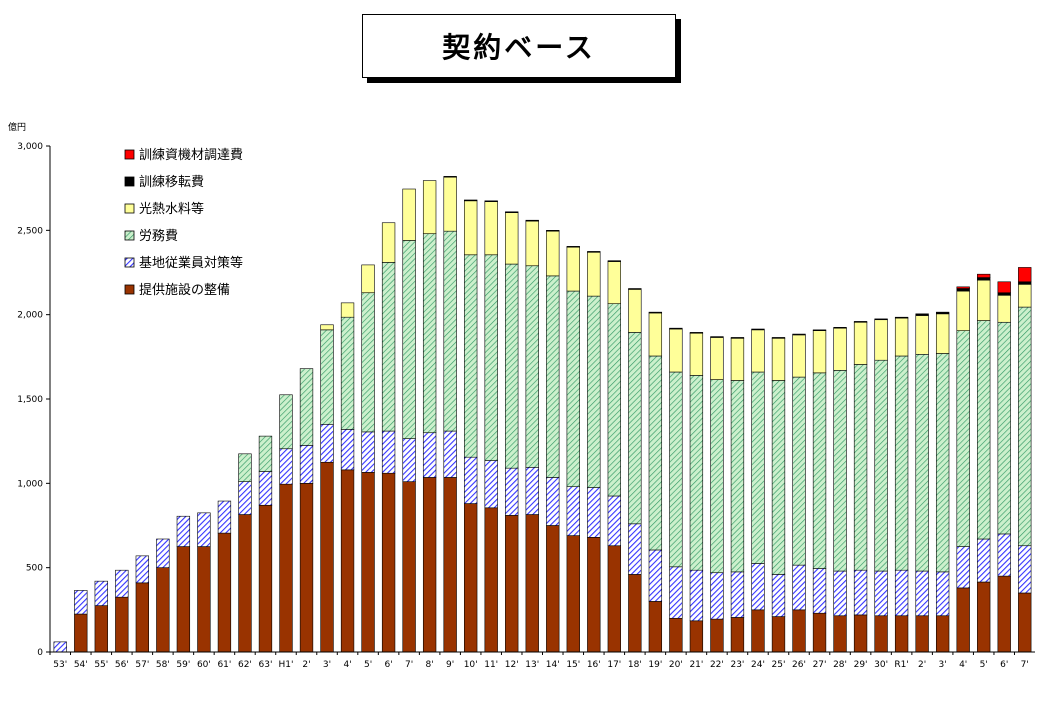 This screenshot has width=1040, height=720. I want to click on x-tick-label: 14', so click(553, 665).